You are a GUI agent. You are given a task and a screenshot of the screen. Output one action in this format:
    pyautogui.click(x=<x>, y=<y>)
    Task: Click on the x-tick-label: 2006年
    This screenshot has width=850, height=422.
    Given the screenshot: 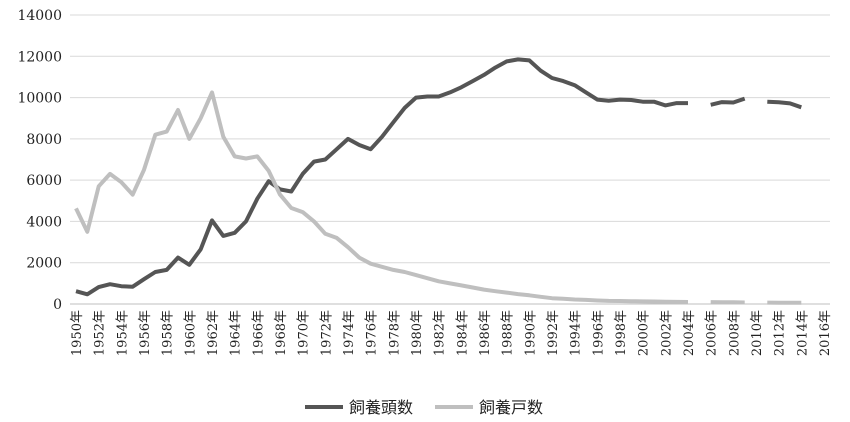 What is the action you would take?
    pyautogui.click(x=712, y=333)
    